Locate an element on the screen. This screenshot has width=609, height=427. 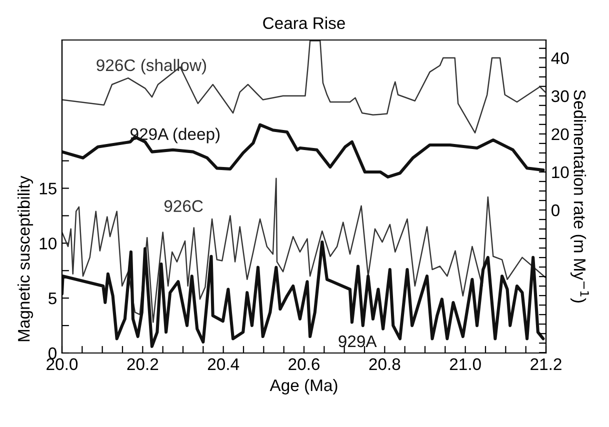
y2-tick-label: 10 is located at coordinates (560, 172).